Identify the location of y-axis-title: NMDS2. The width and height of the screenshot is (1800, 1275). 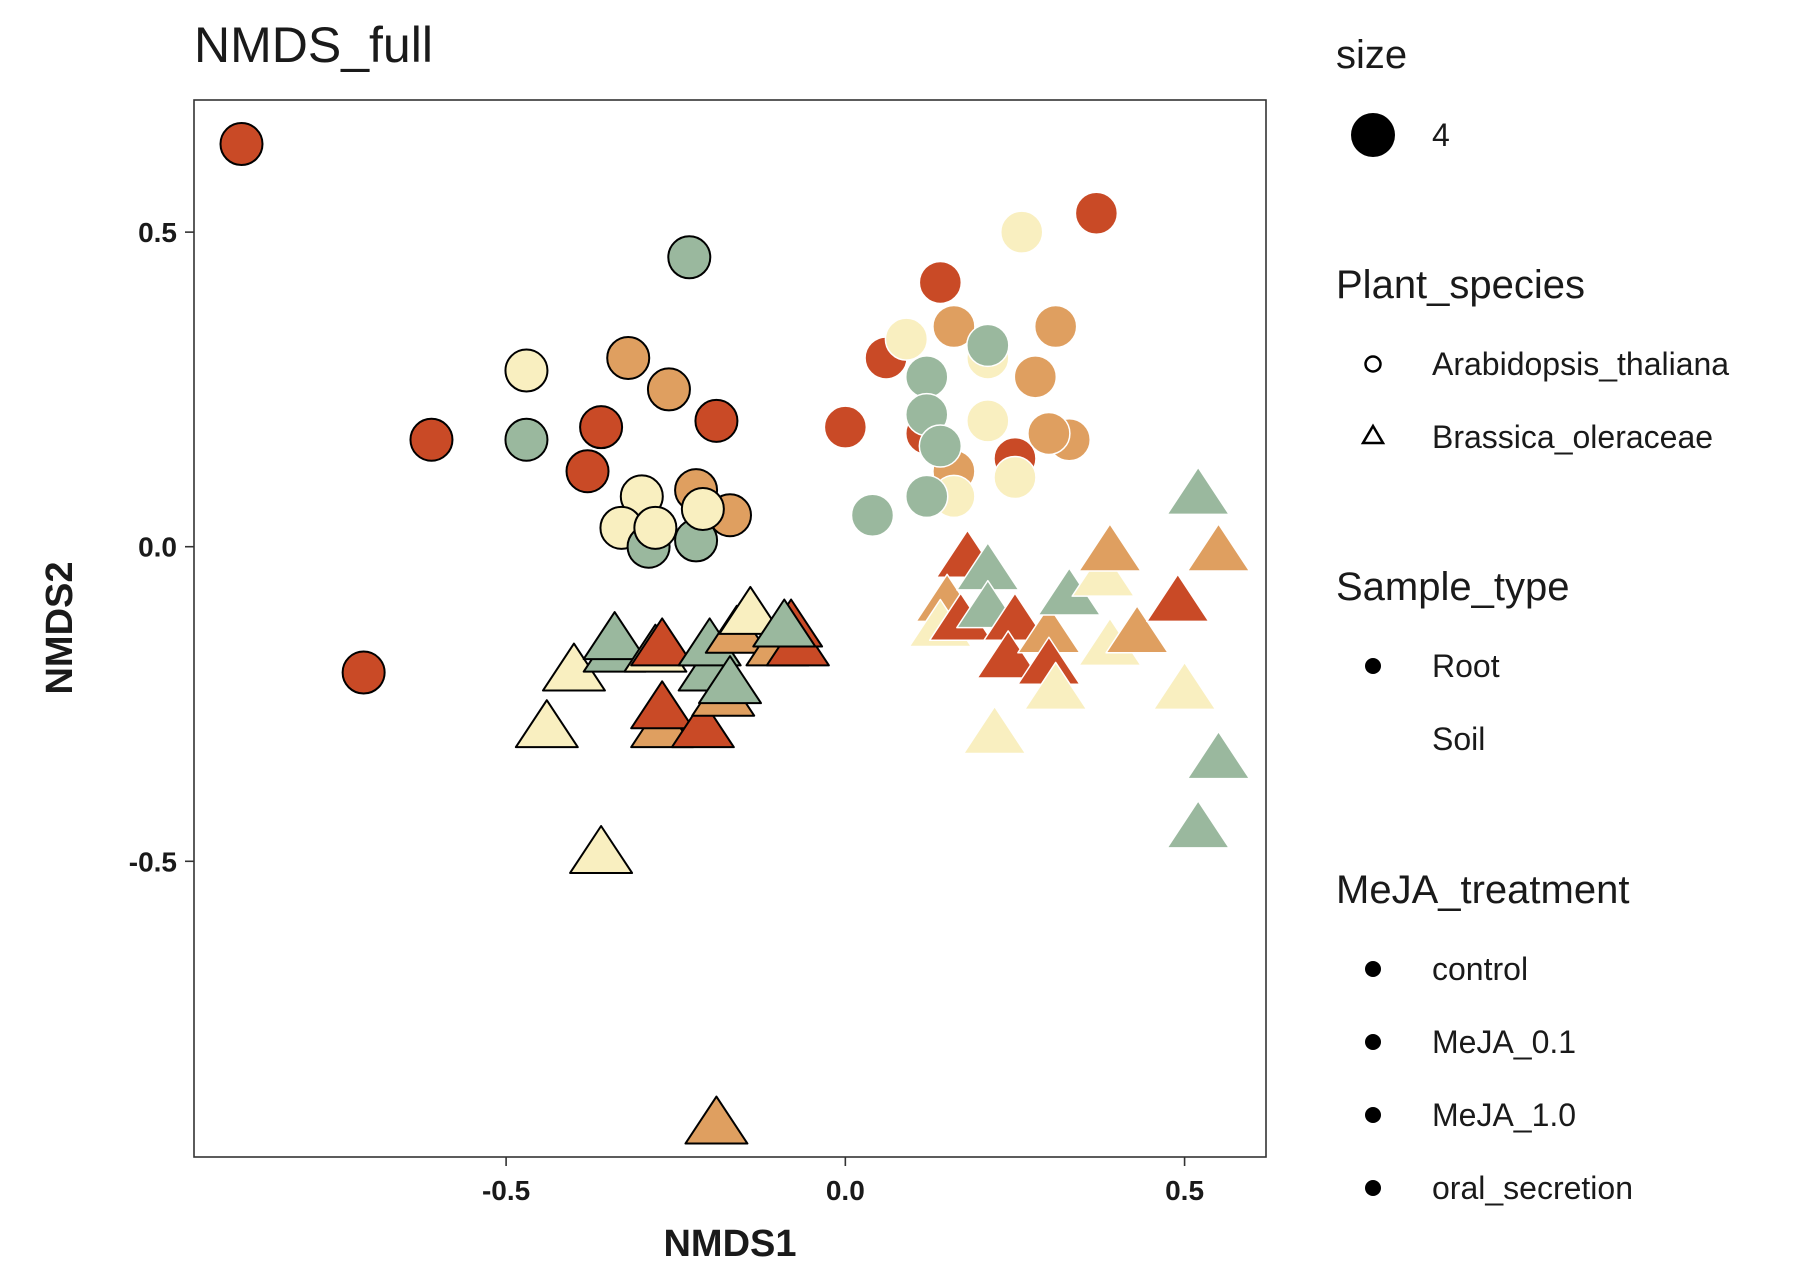
(60, 627).